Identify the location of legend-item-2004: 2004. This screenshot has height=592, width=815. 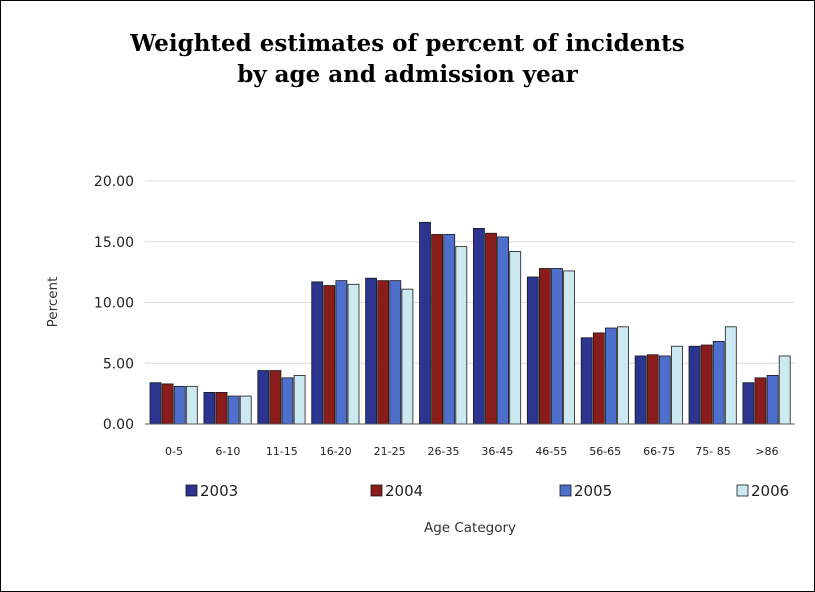
(396, 491).